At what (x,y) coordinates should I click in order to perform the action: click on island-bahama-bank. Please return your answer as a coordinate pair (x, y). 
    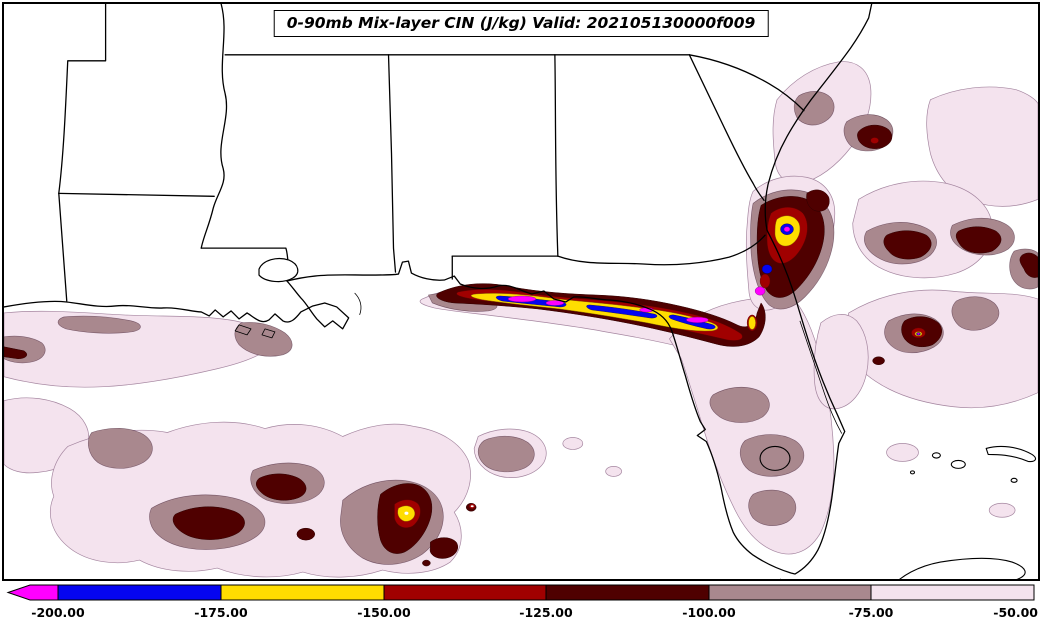
    Looking at the image, I should click on (1011, 454).